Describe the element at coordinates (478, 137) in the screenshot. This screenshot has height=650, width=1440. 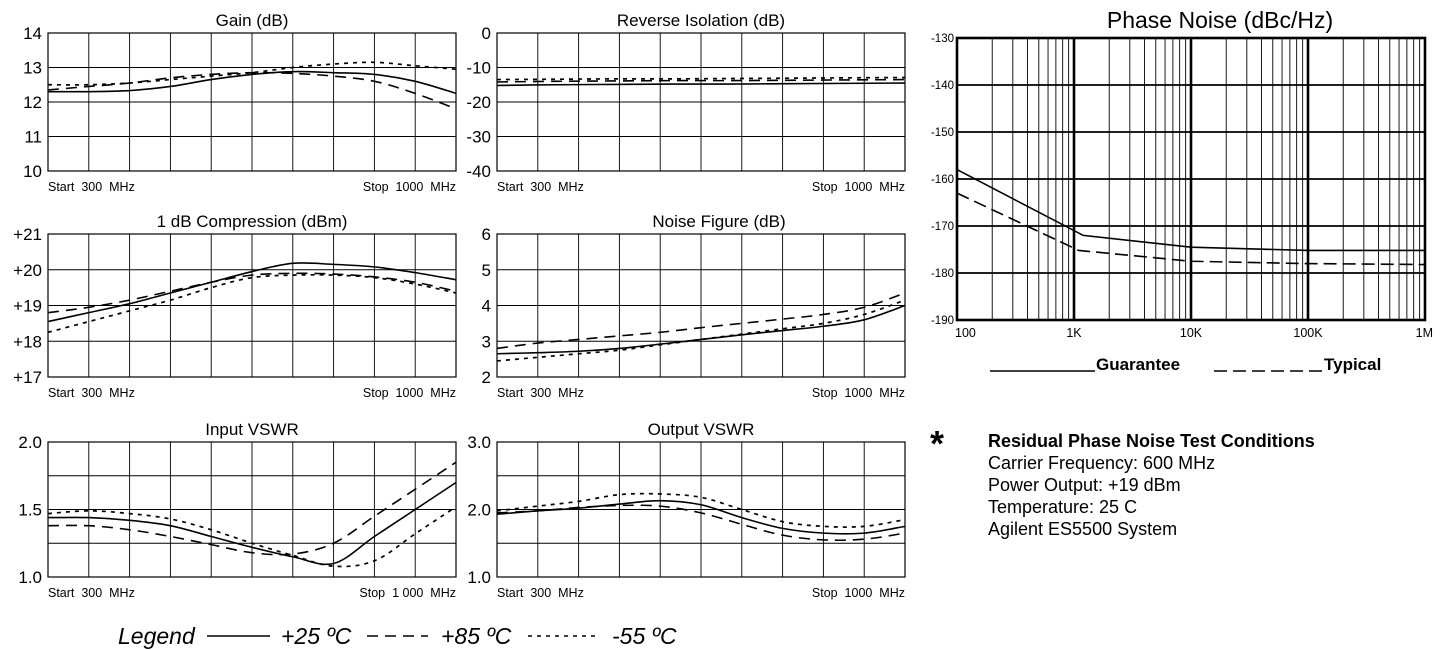
I see `y-tick-label: -30` at that location.